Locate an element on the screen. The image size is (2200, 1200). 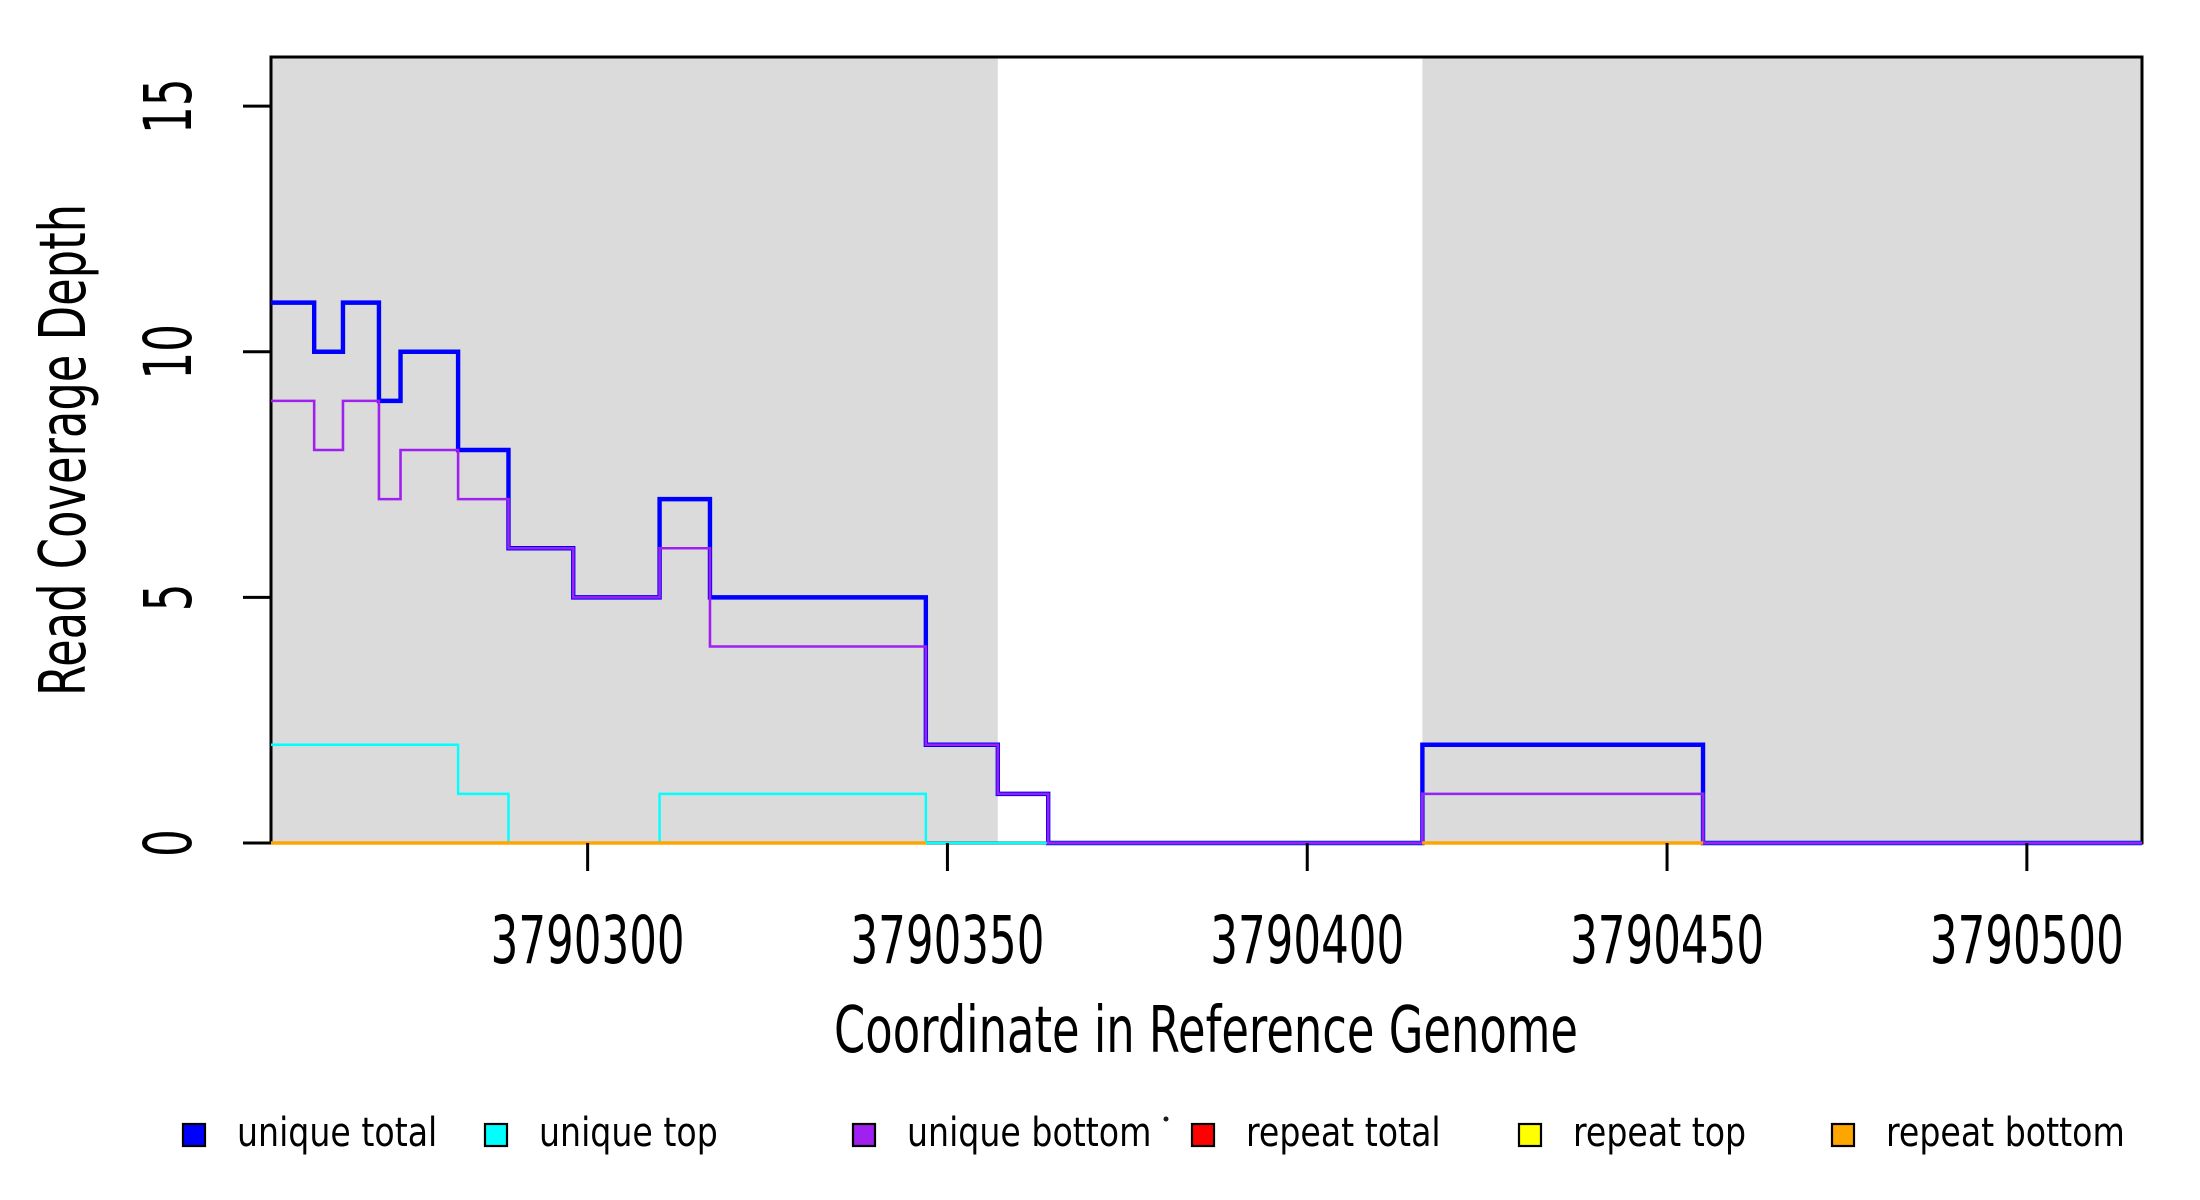
legend-stray-dot is located at coordinates (1166, 1119).